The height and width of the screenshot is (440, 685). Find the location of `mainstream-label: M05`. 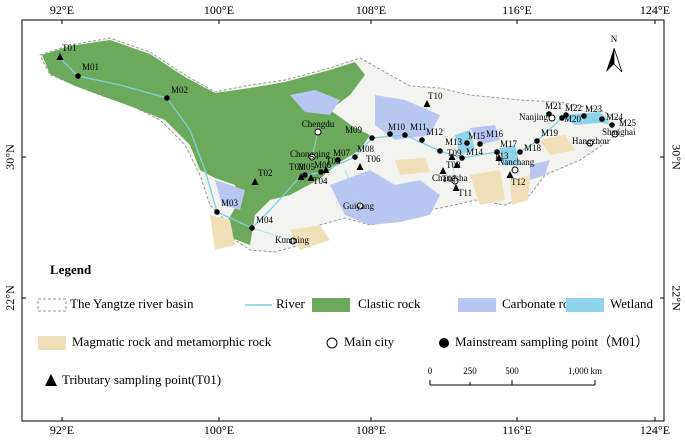

mainstream-label: M05 is located at coordinates (307, 167).